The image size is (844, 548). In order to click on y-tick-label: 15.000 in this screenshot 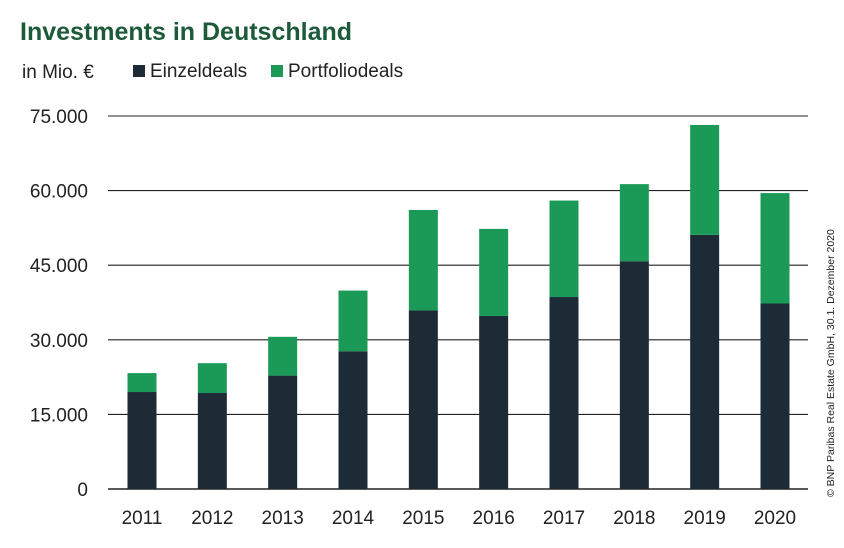, I will do `click(59, 415)`.